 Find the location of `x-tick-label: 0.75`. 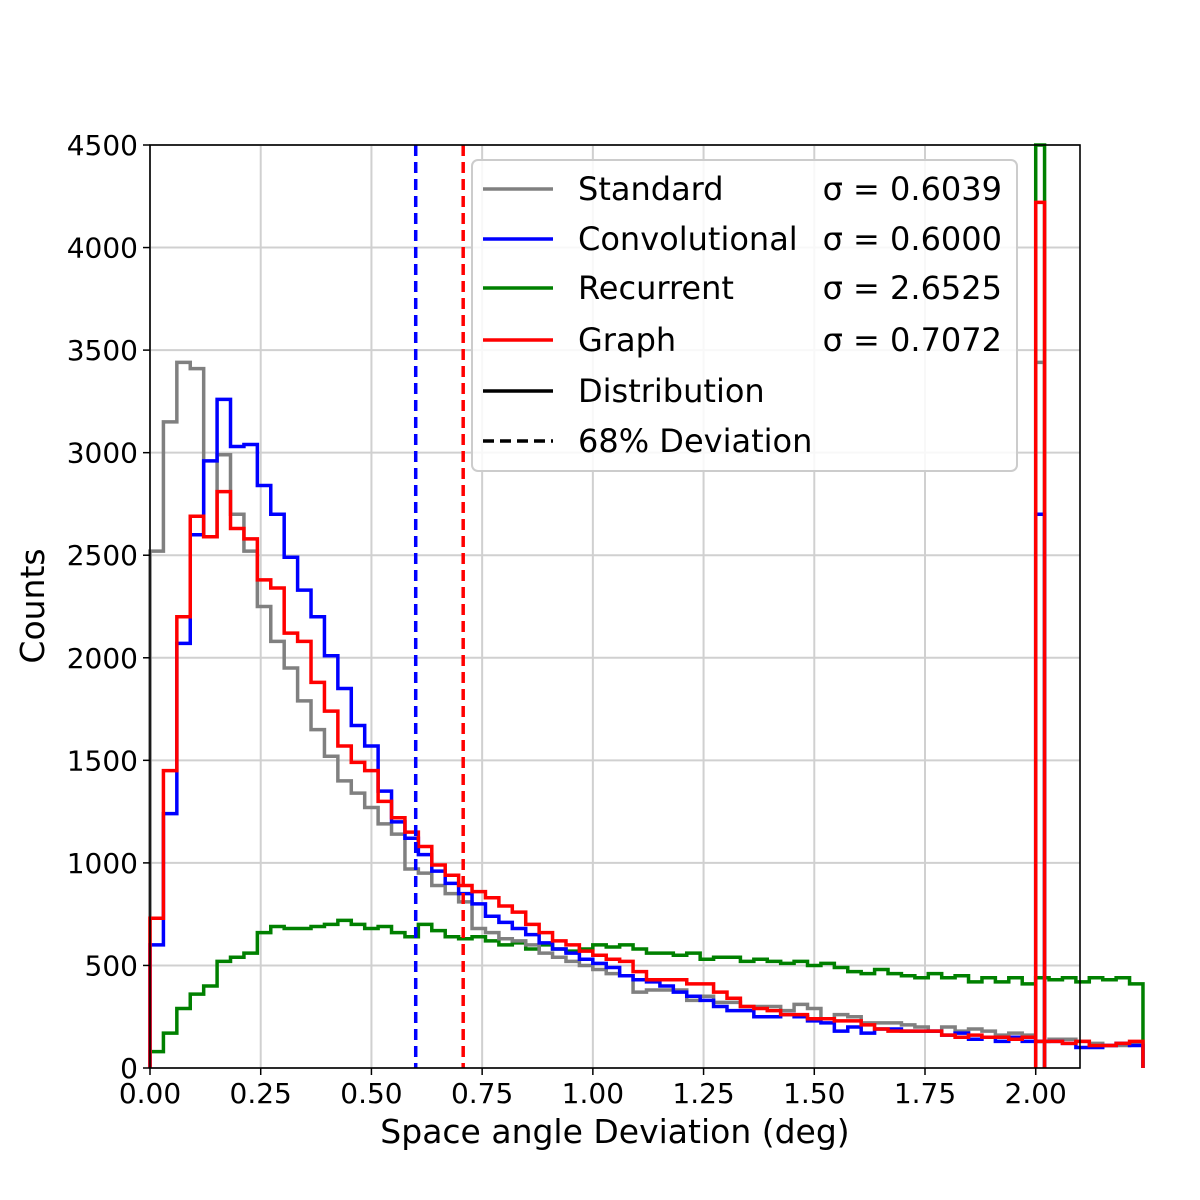

x-tick-label: 0.75 is located at coordinates (482, 1093).